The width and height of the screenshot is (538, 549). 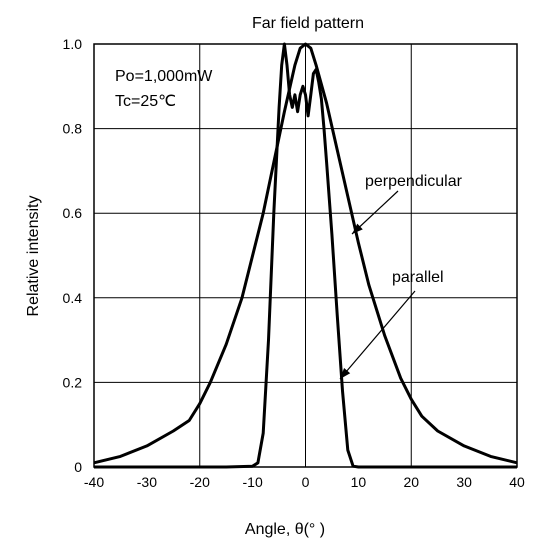 What do you see at coordinates (306, 482) in the screenshot?
I see `x-tick-label: 0` at bounding box center [306, 482].